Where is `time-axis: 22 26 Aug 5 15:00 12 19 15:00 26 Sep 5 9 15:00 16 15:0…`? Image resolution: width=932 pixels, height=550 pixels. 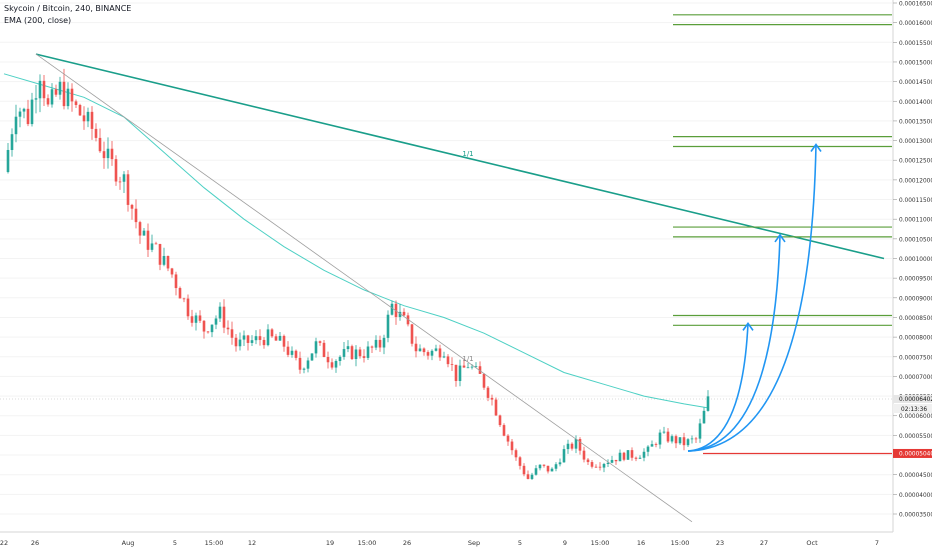
time-axis: 22 26 Aug 5 15:00 12 19 15:00 26 Sep 5 9 15:00 16 15:0… is located at coordinates (466, 540).